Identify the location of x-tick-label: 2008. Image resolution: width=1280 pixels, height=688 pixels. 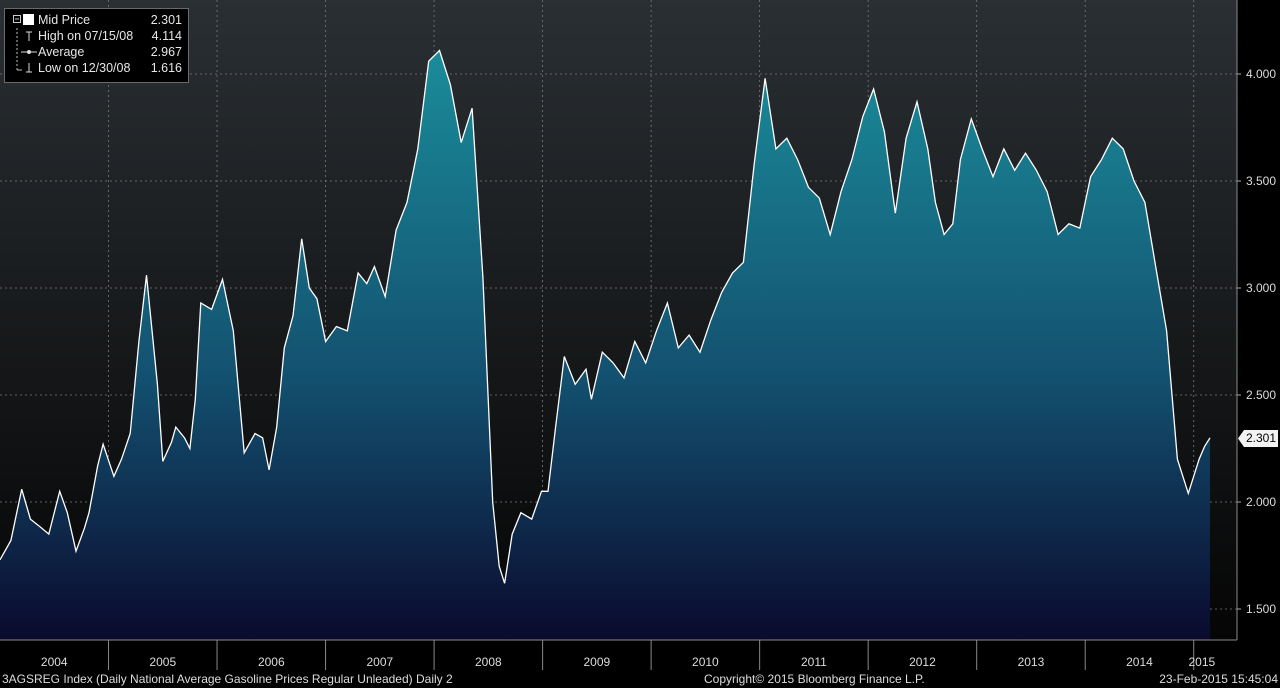
(488, 662).